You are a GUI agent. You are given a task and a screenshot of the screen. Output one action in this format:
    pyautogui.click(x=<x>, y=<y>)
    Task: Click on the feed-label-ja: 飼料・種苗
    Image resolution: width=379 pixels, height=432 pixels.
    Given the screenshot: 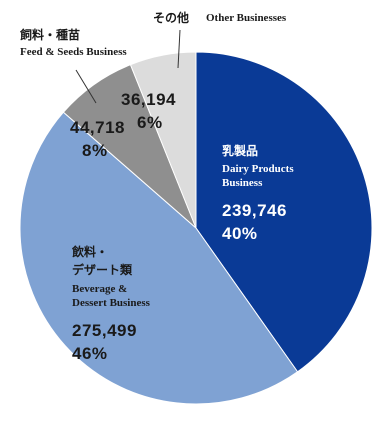 What is the action you would take?
    pyautogui.click(x=50, y=35)
    